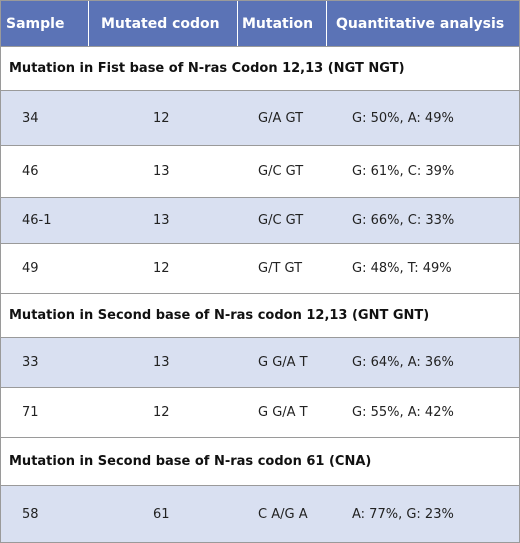 This screenshot has height=543, width=520. What do you see at coordinates (403, 220) in the screenshot?
I see `cell-quantitative: G: 66%, C: 33%` at bounding box center [403, 220].